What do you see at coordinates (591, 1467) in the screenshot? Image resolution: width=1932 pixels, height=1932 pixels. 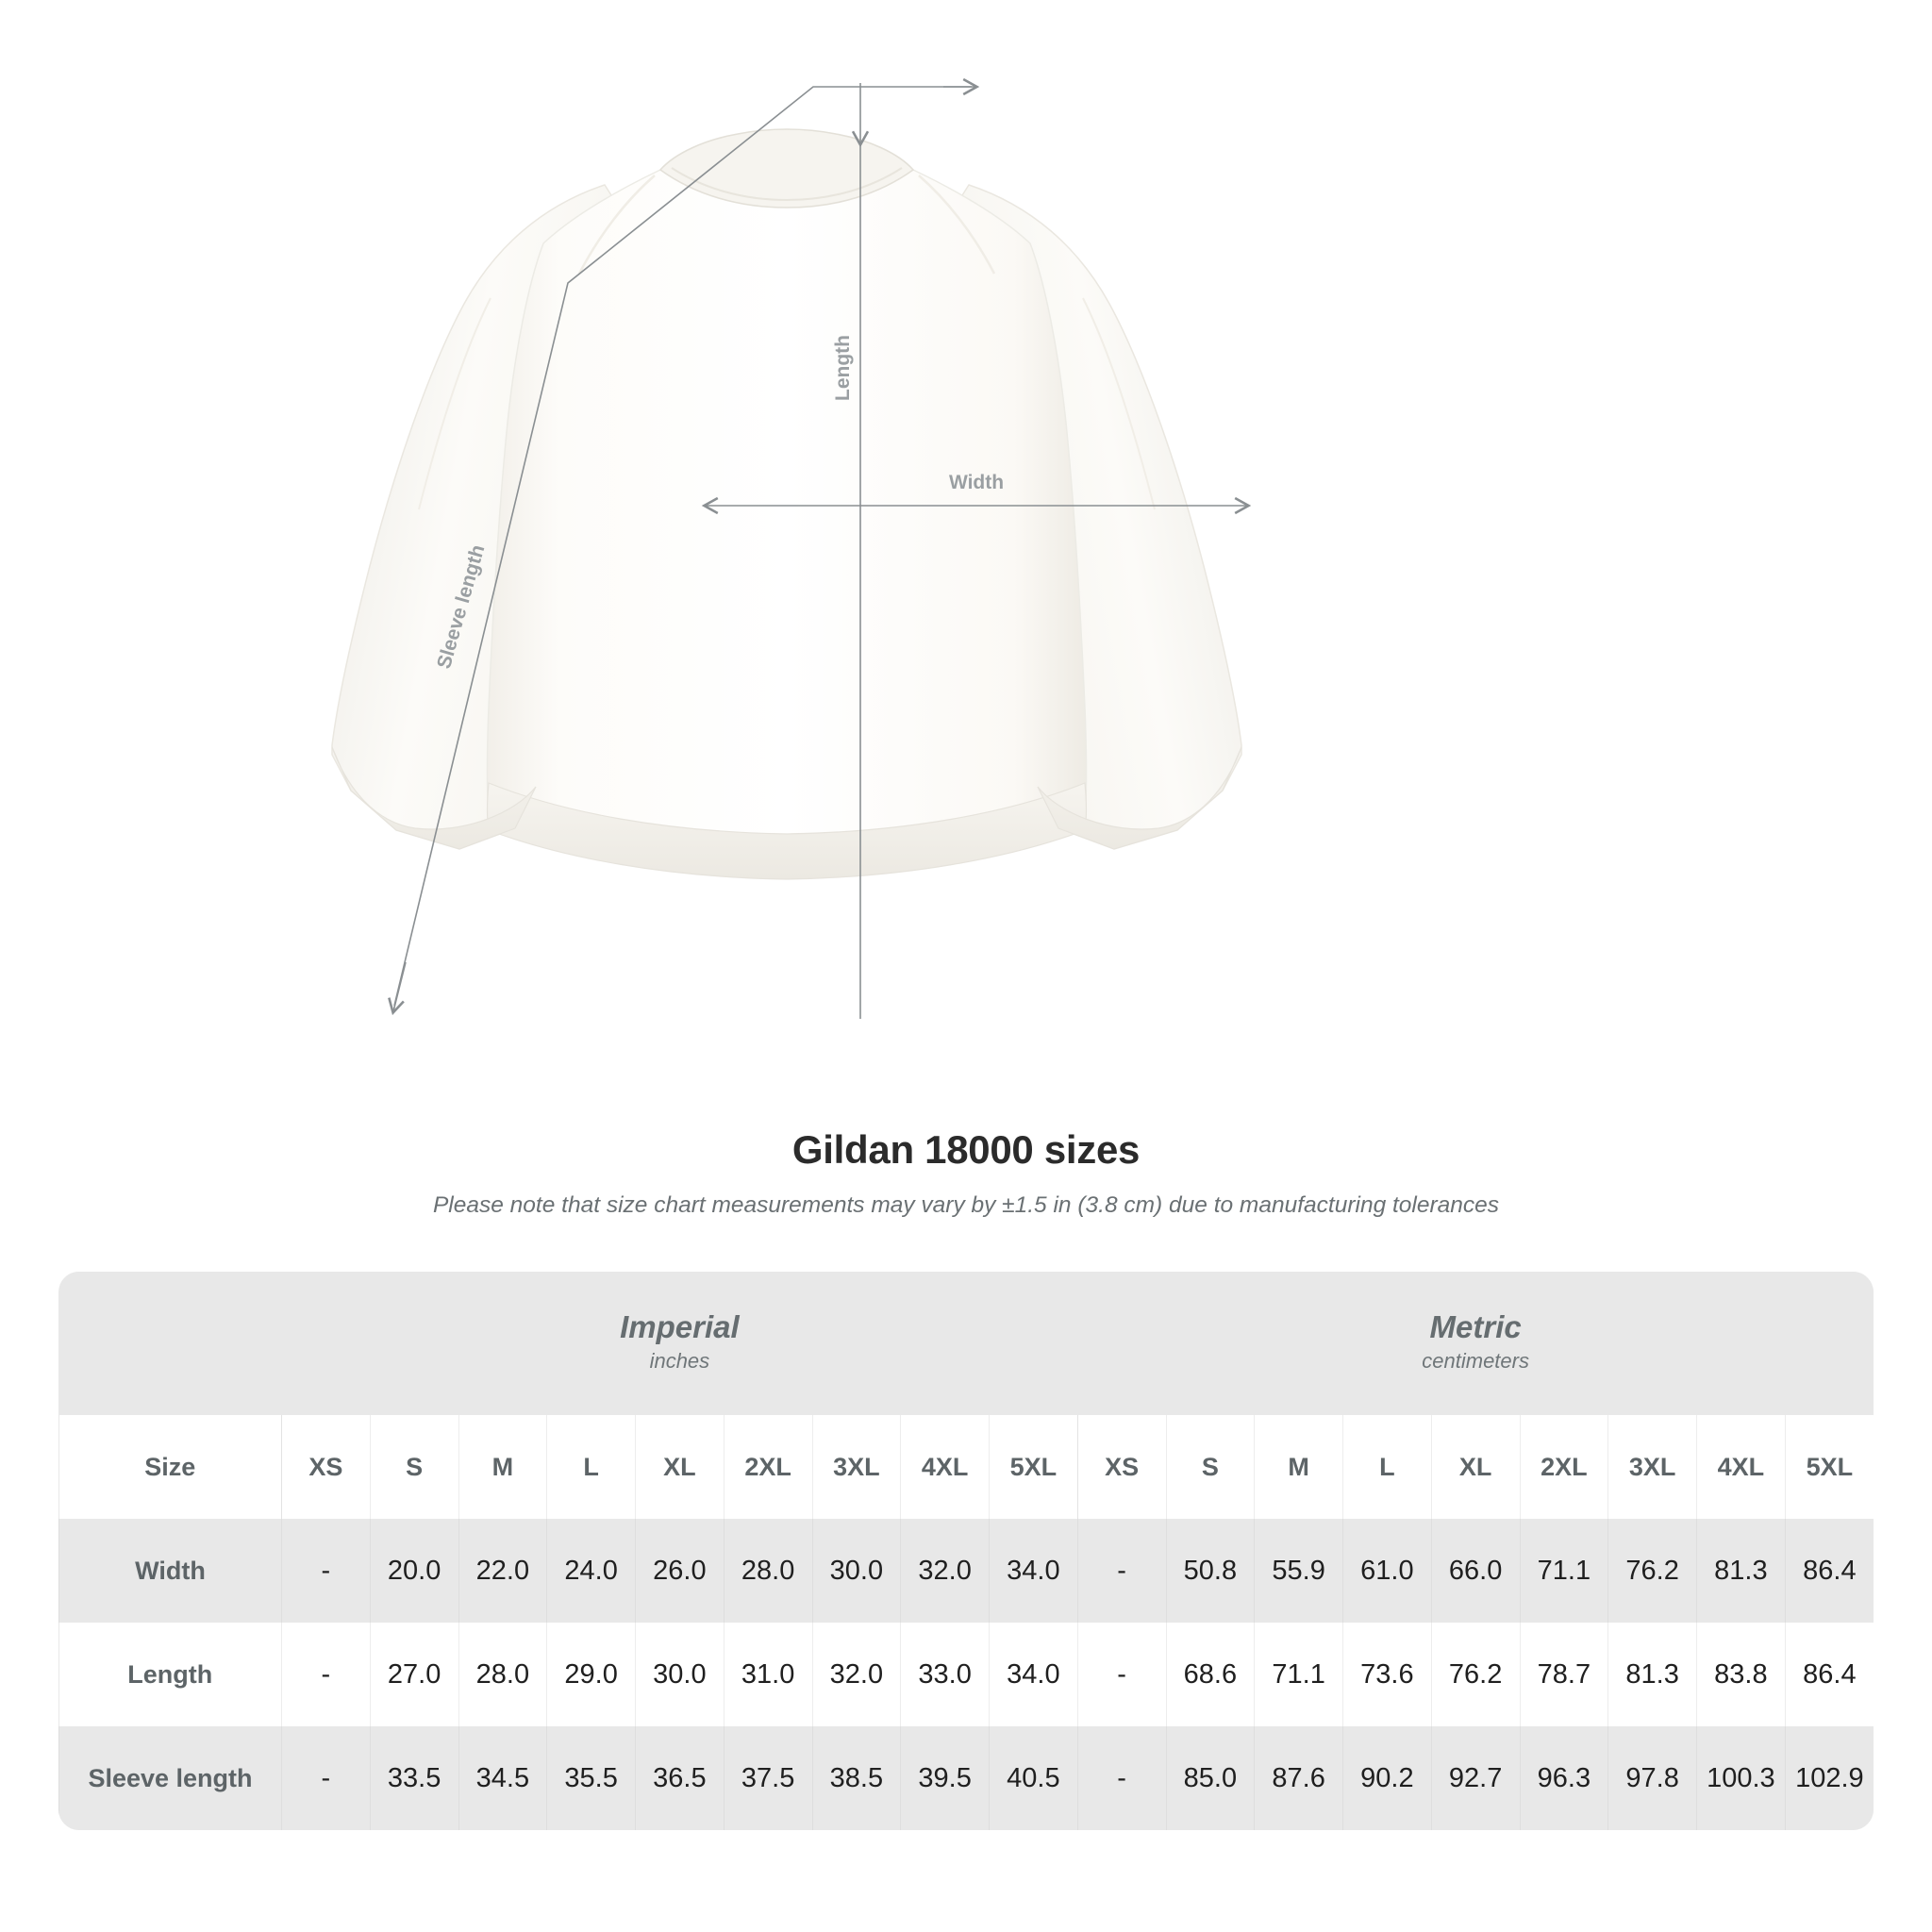 I see `size-header-l-imperial: L` at bounding box center [591, 1467].